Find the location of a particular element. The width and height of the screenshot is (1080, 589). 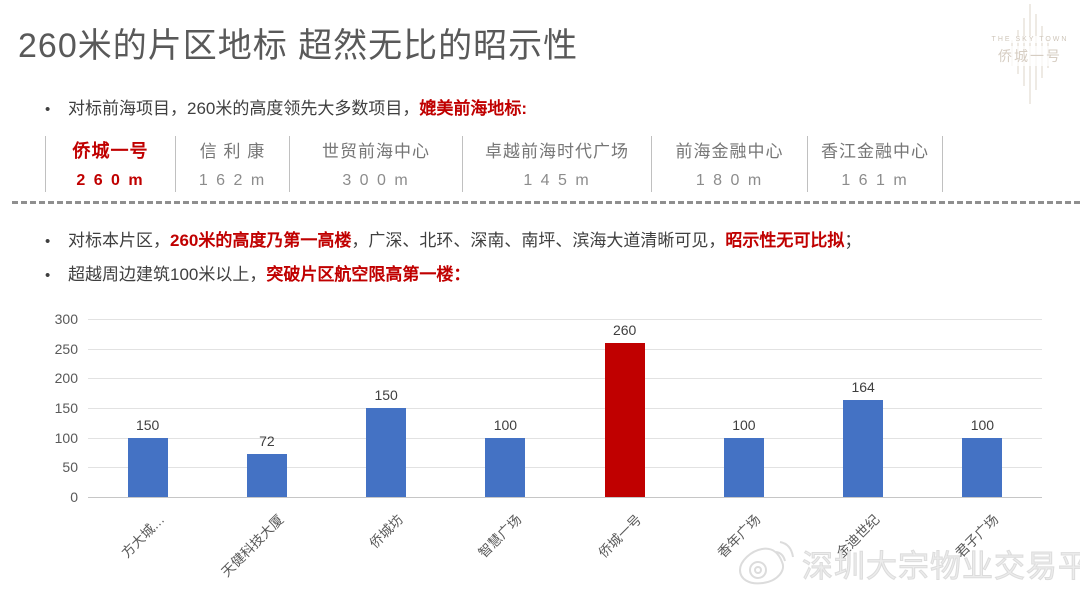

bullet-text-highlight: 260米的高度乃第一高楼 is located at coordinates (261, 240).